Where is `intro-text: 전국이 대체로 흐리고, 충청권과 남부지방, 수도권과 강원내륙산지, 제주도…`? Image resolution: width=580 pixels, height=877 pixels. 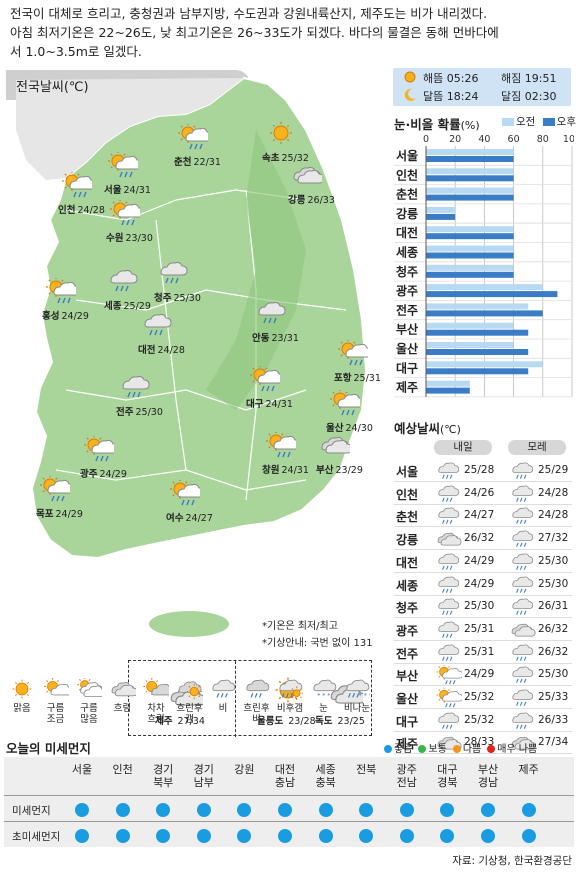
intro-text: 전국이 대체로 흐리고, 충청권과 남부지방, 수도권과 강원내륙산지, 제주도… is located at coordinates (291, 32).